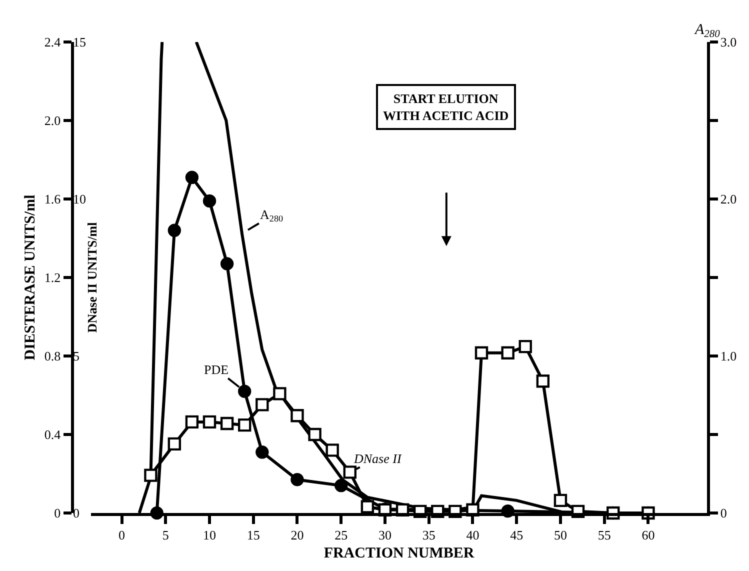 The width and height of the screenshot is (749, 571). I want to click on x-tick-label: 45, so click(517, 534).